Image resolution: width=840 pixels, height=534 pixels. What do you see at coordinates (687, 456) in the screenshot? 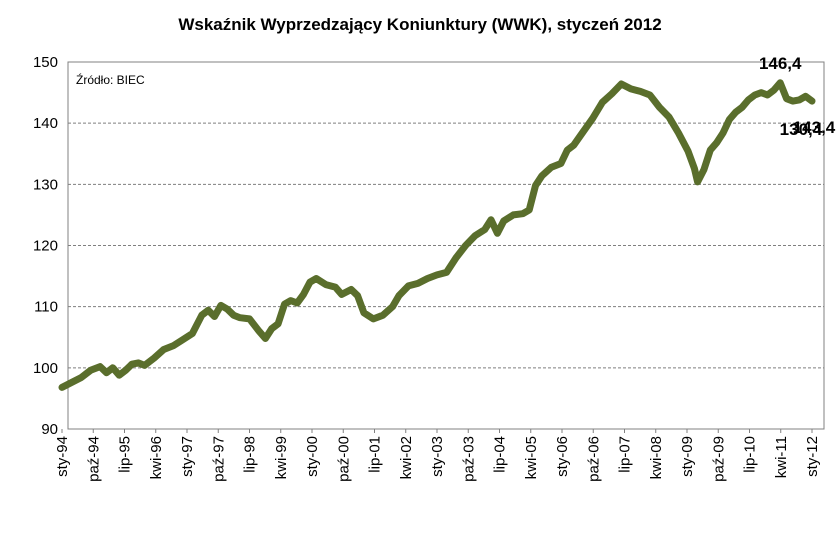
I see `x-tick-label: sty-09` at bounding box center [687, 456].